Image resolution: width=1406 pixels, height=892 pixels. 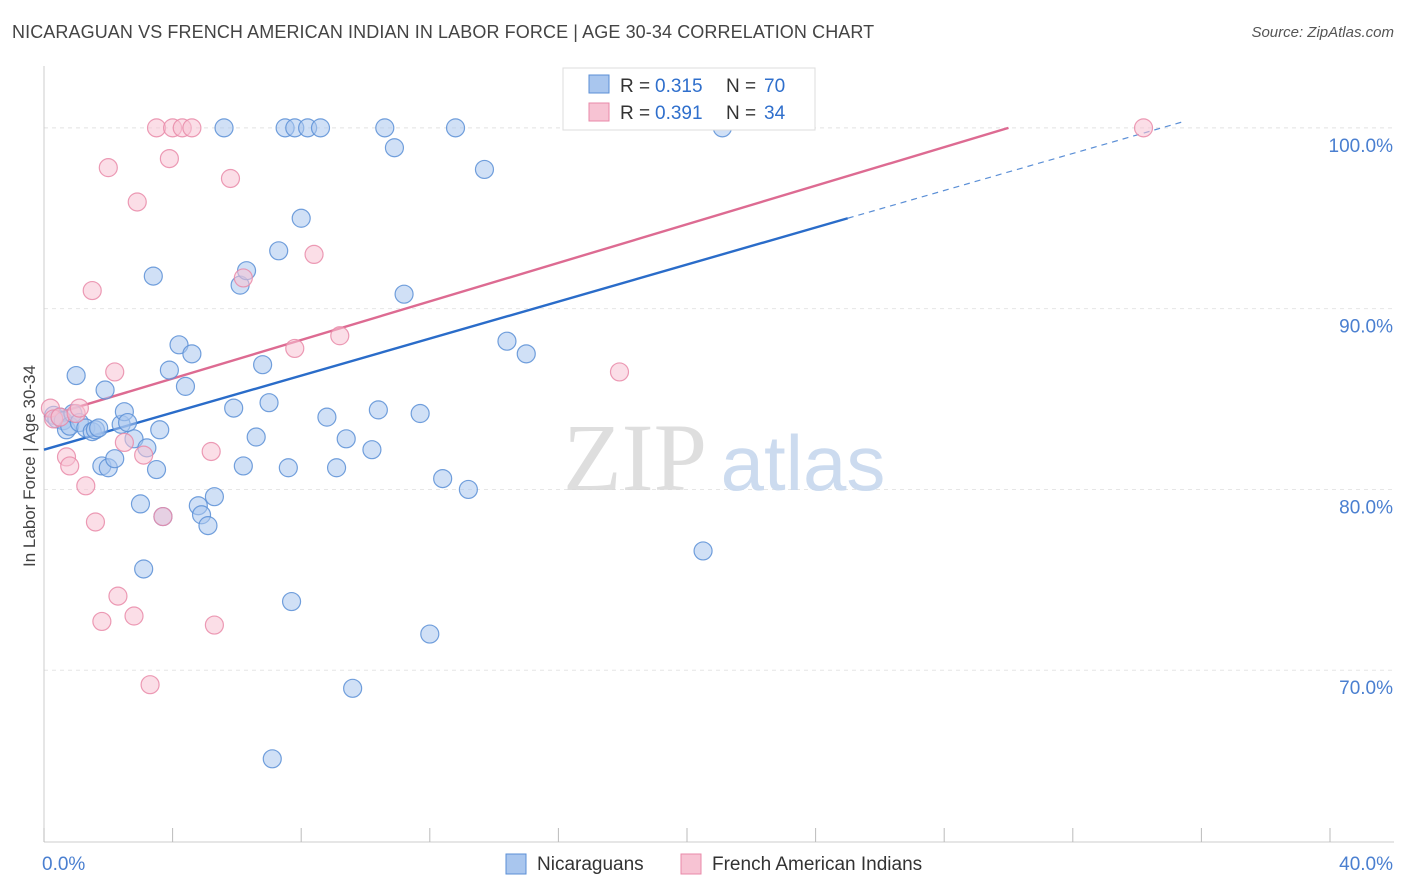 What do you see at coordinates (713, 864) in the screenshot?
I see `bottom-legend: Nicaraguans French American Indians` at bounding box center [713, 864].